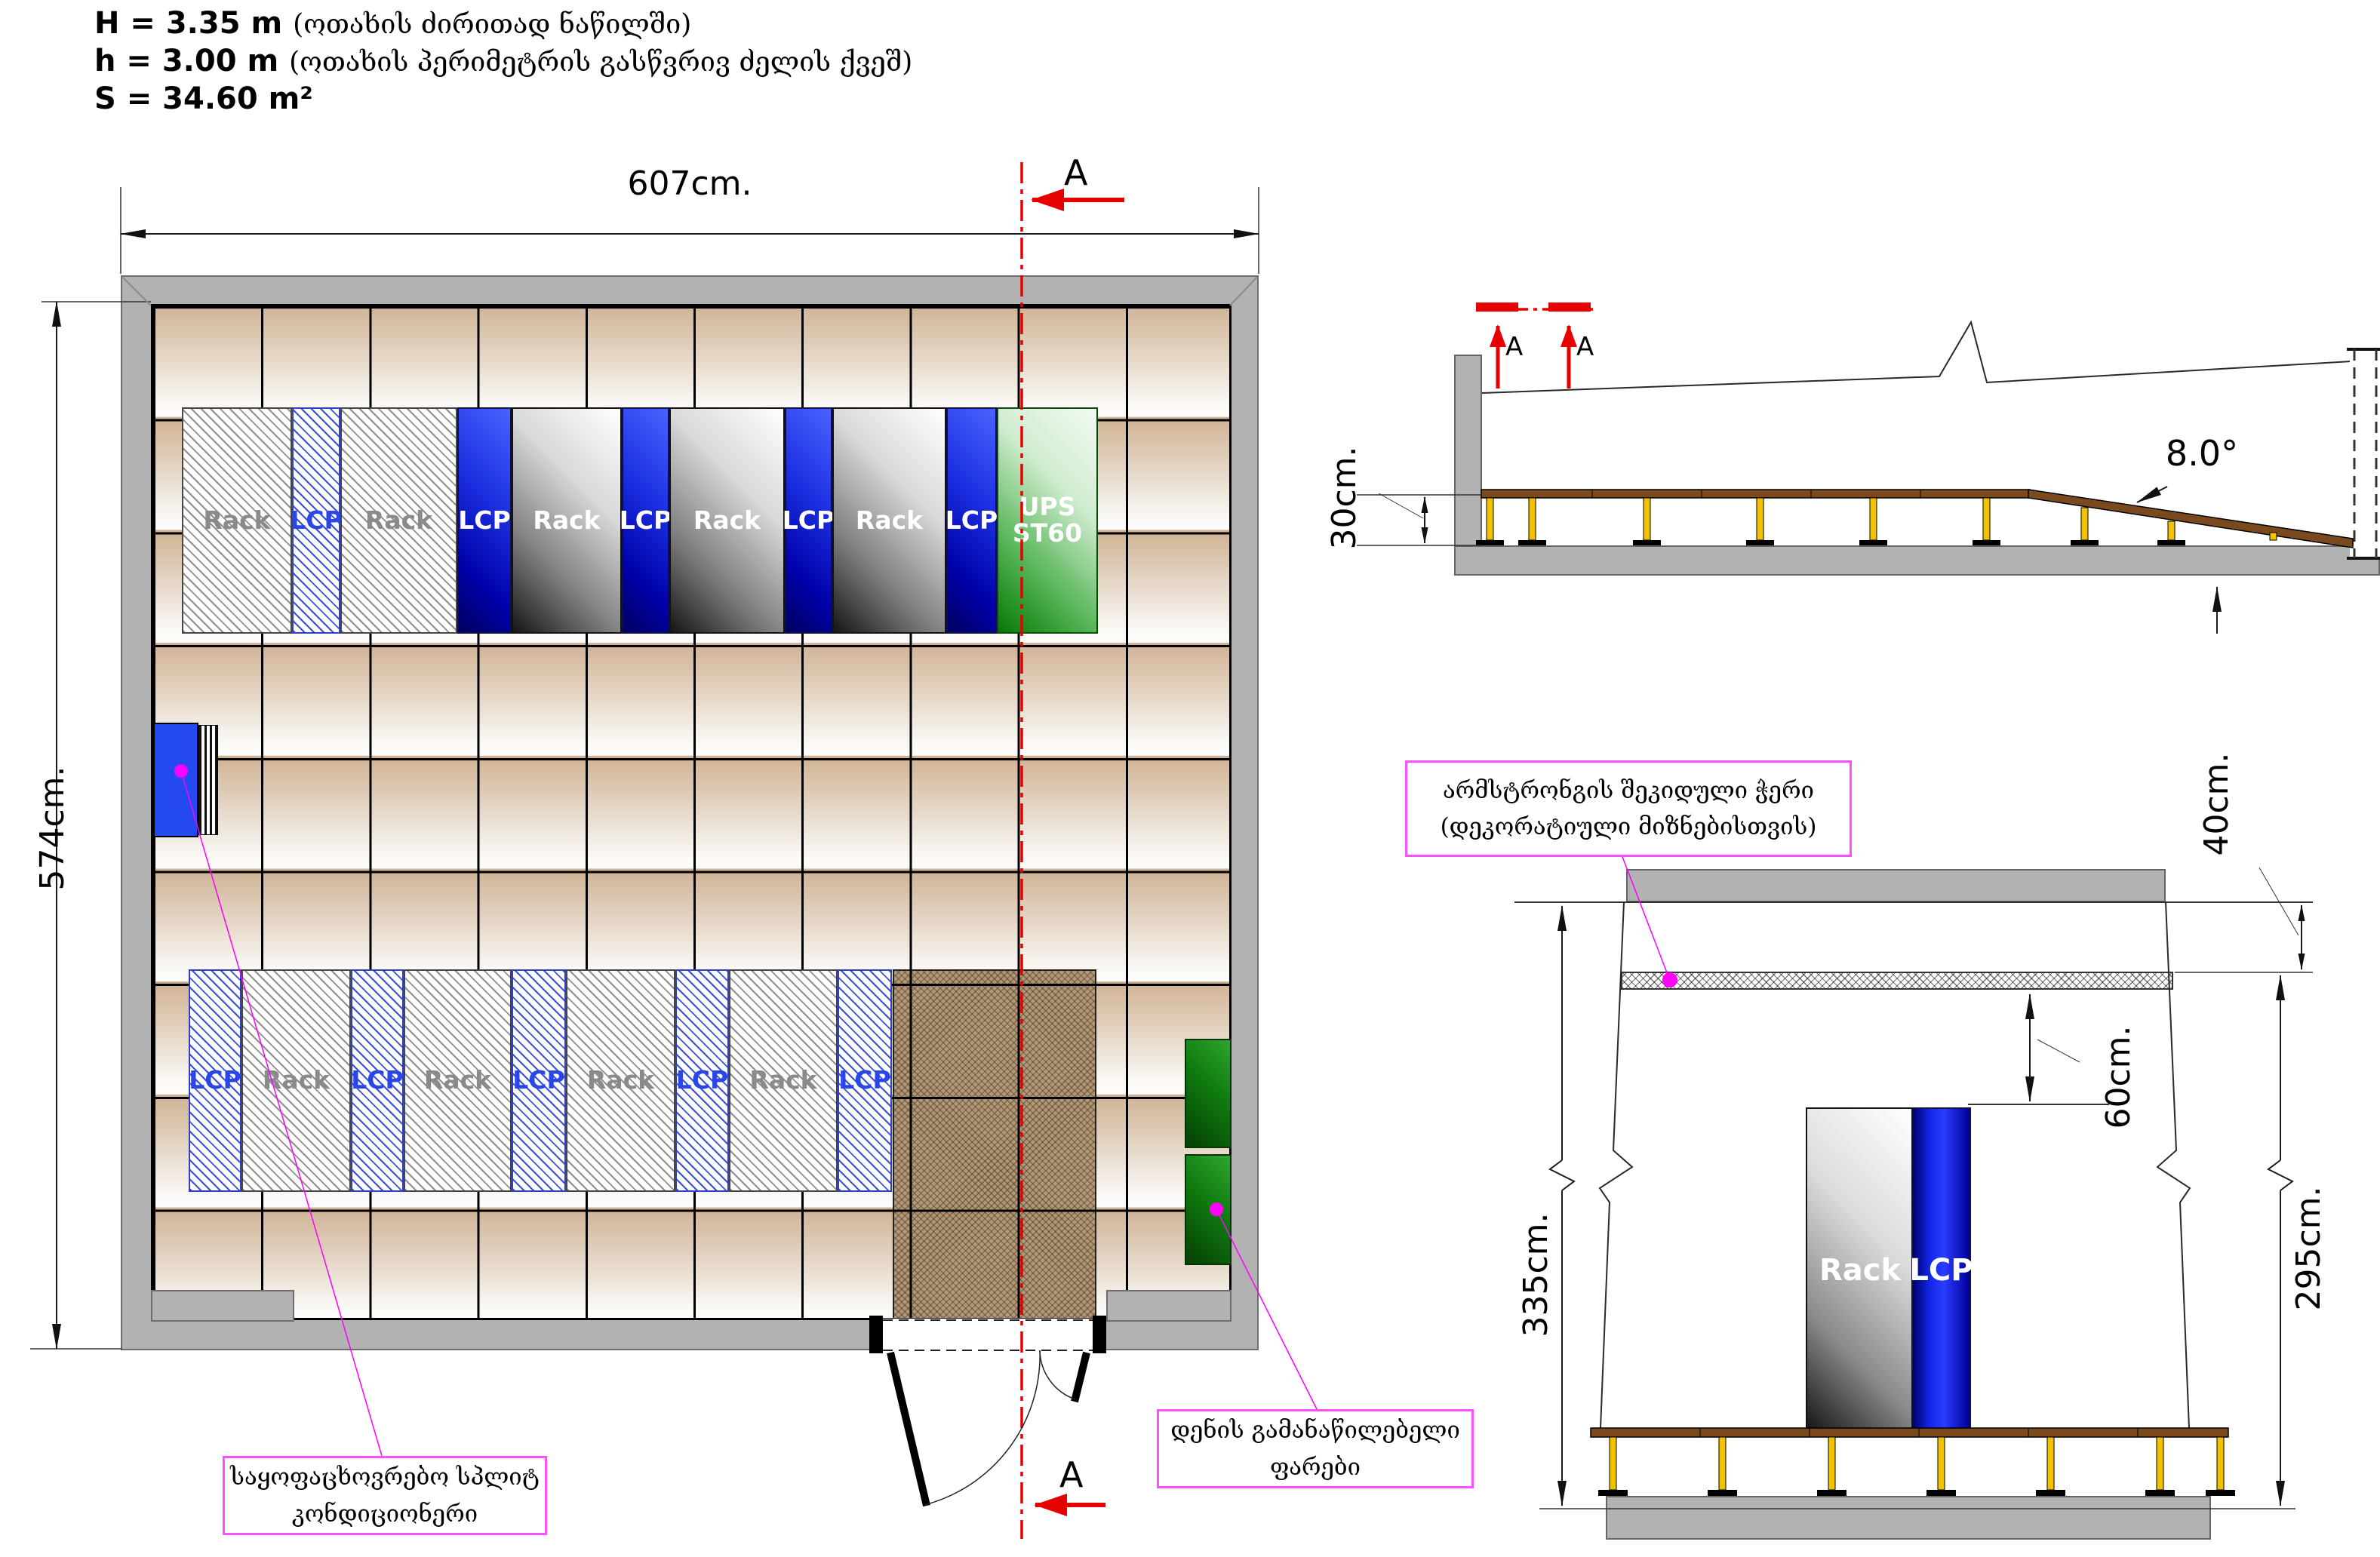 The image size is (2380, 1557). What do you see at coordinates (1315, 1448) in the screenshot?
I see `callout-power-boards: დენის გამანაწილებელი ფარები` at bounding box center [1315, 1448].